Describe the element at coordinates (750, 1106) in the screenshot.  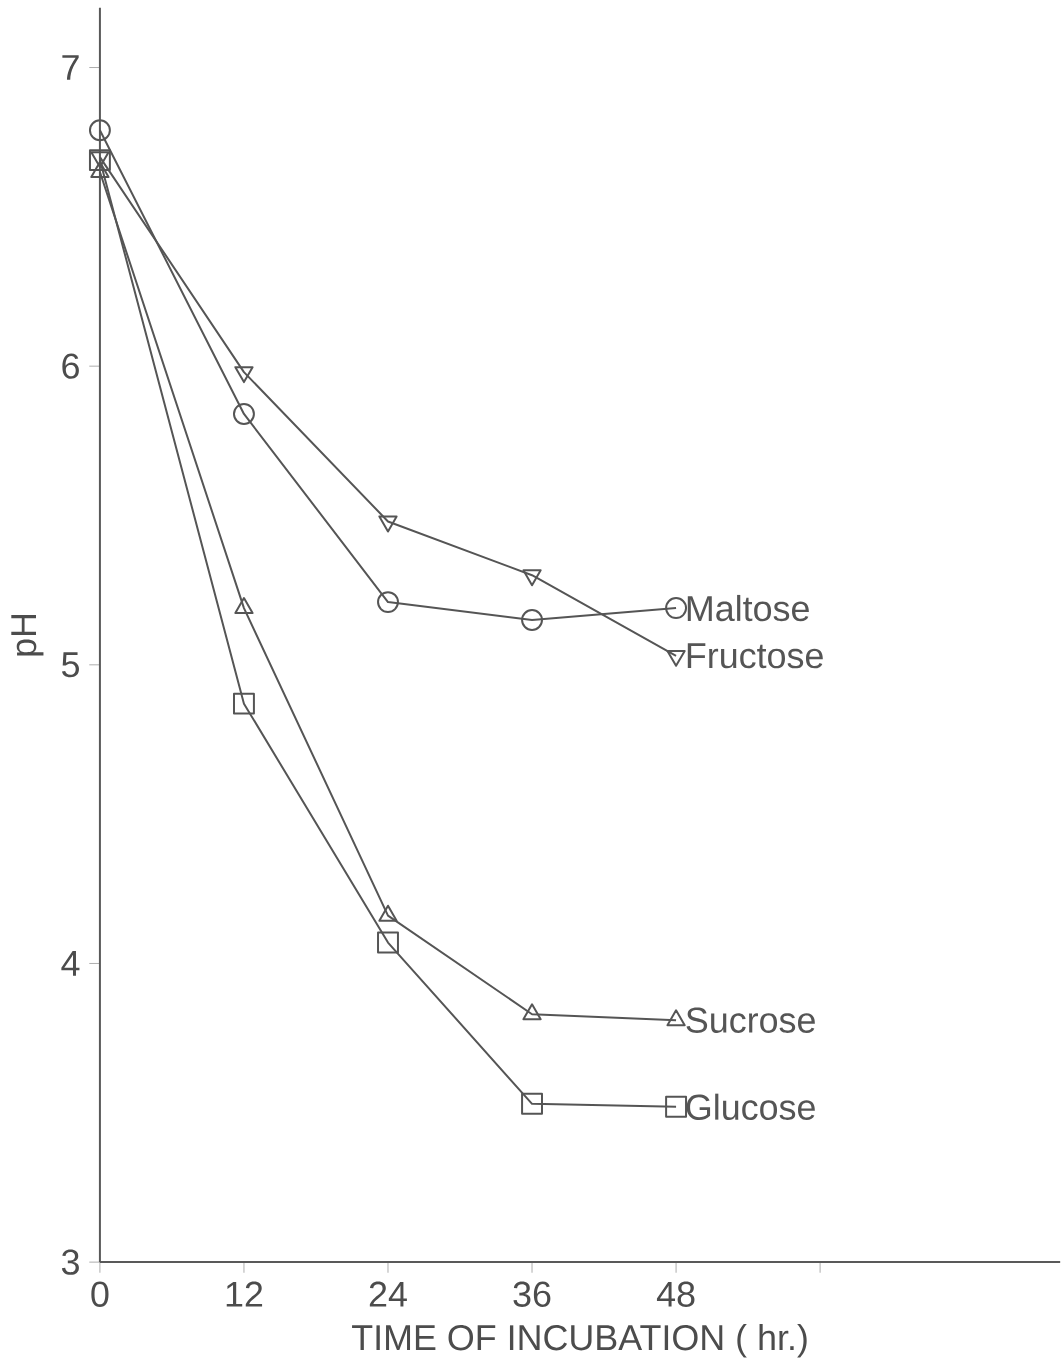
I see `series-label: Glucose` at that location.